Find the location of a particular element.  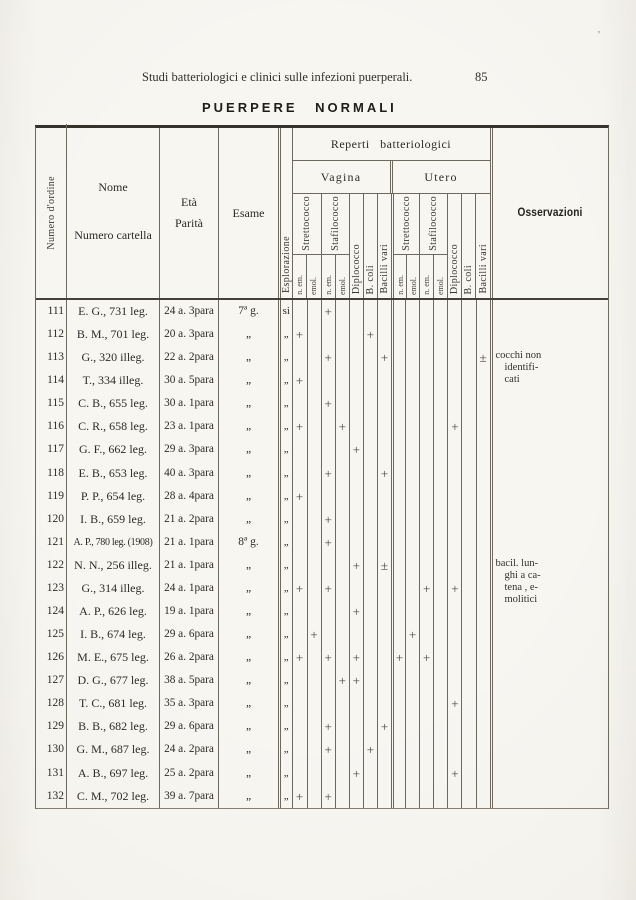

numero-ordine-label: Numero d'ordine is located at coordinates (51, 213).